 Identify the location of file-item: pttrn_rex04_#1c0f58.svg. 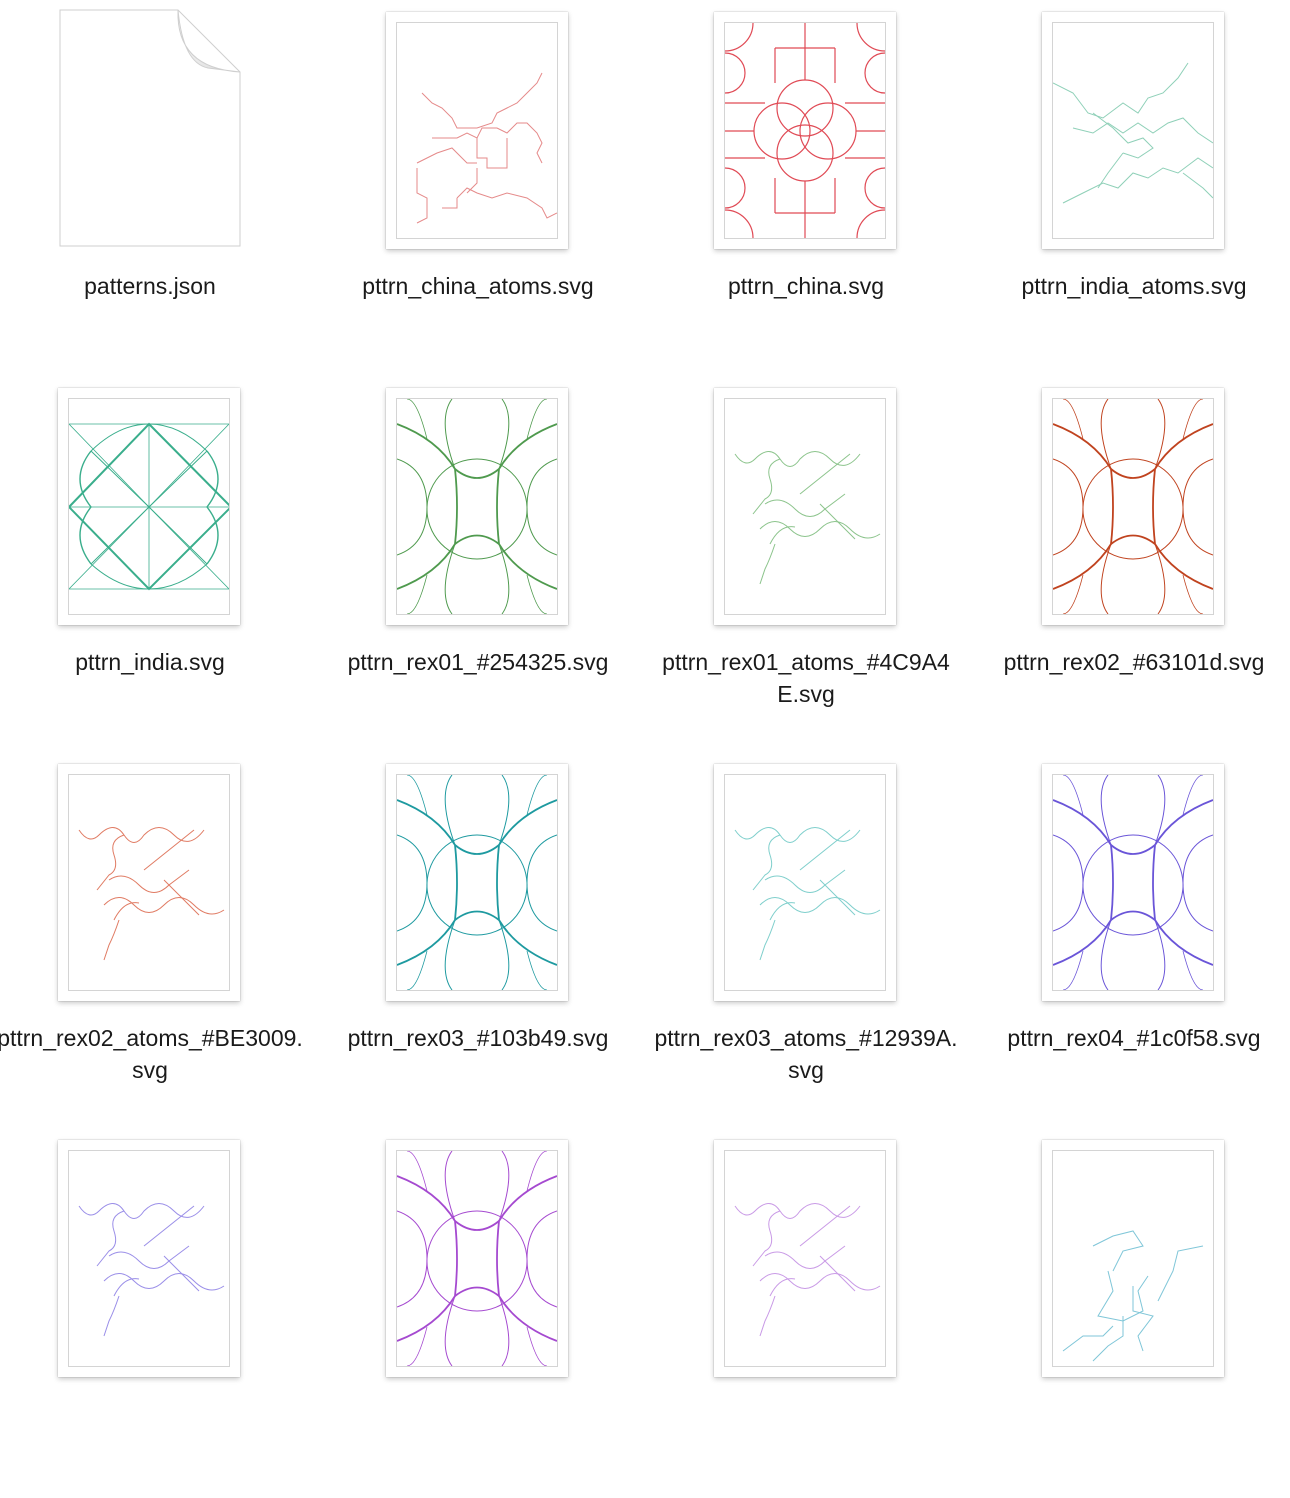
(1132, 937).